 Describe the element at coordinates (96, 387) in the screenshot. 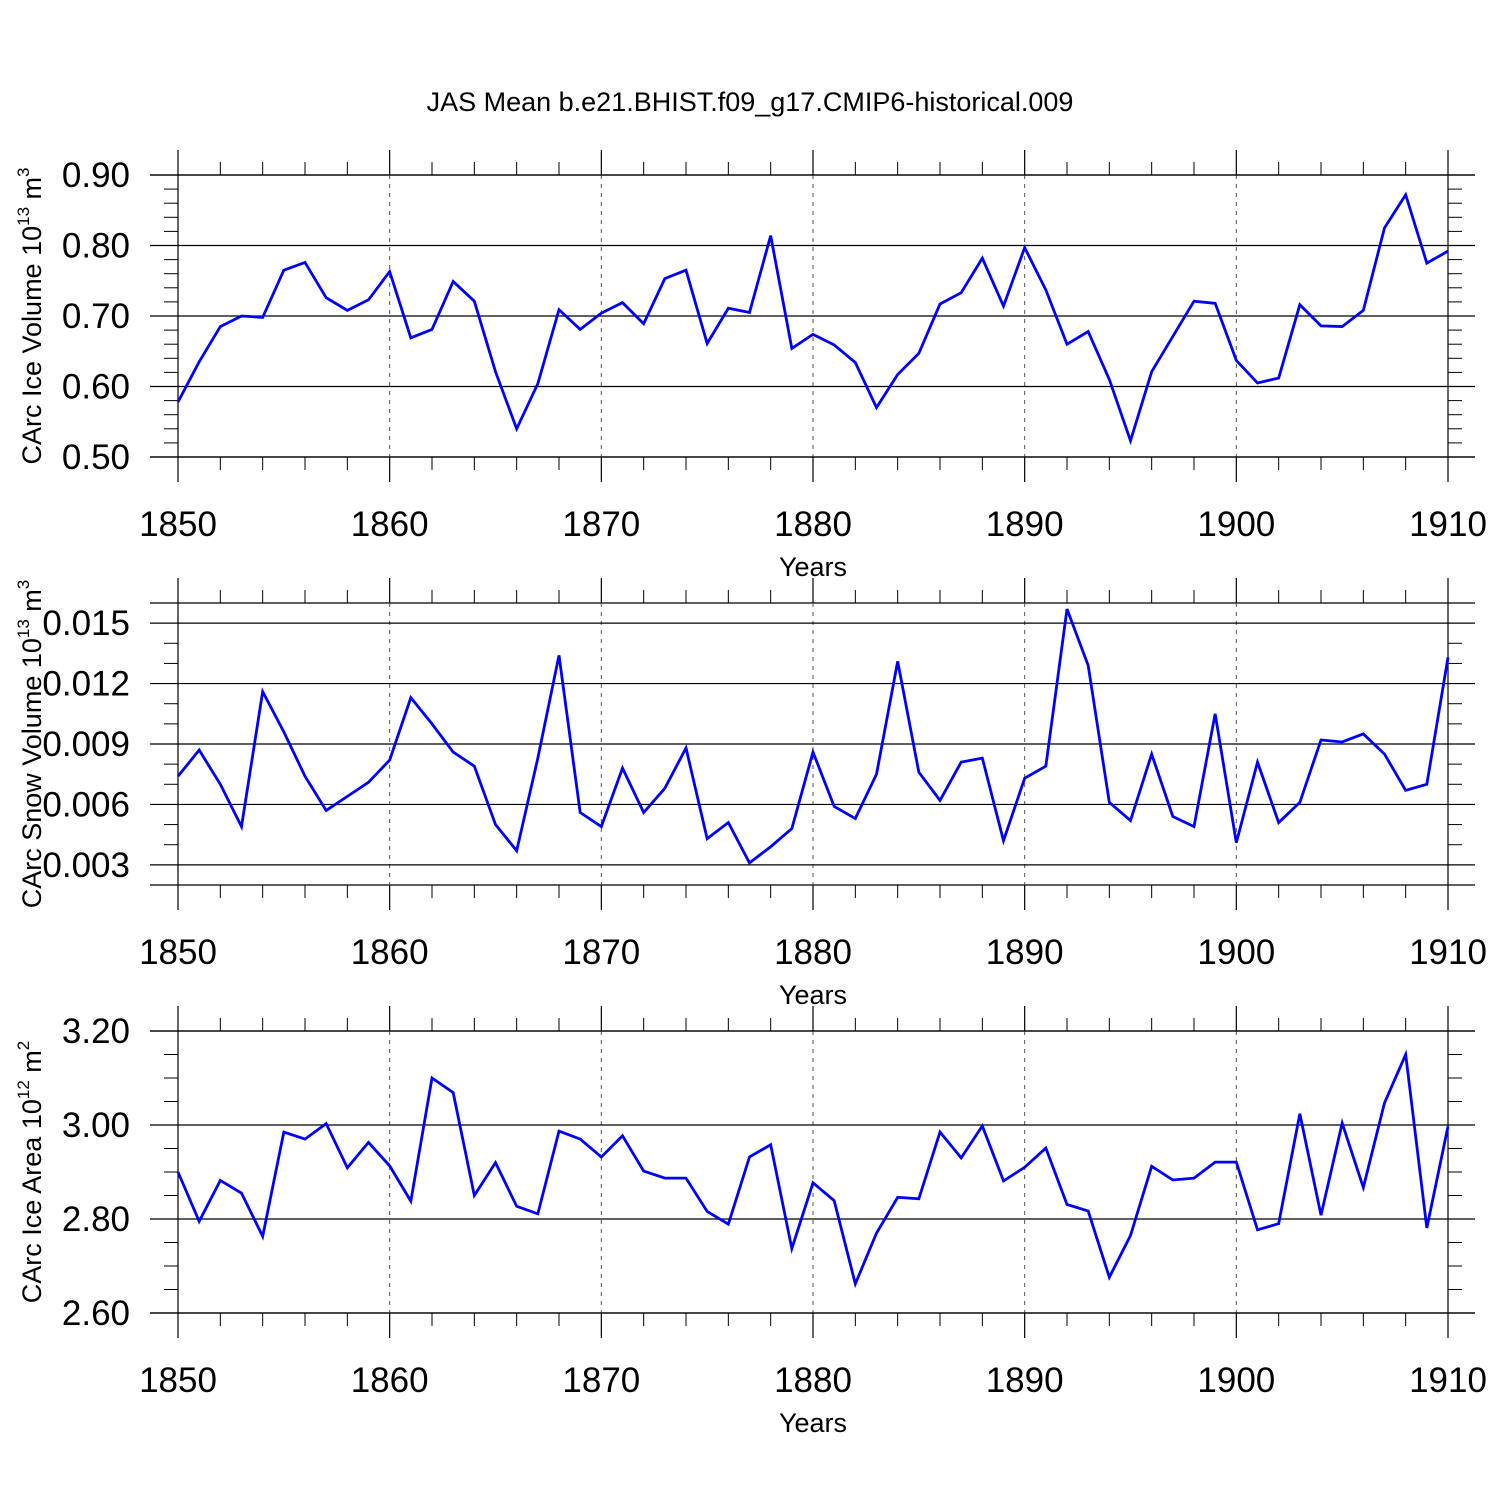

I see `y-tick-label: 0.60` at that location.